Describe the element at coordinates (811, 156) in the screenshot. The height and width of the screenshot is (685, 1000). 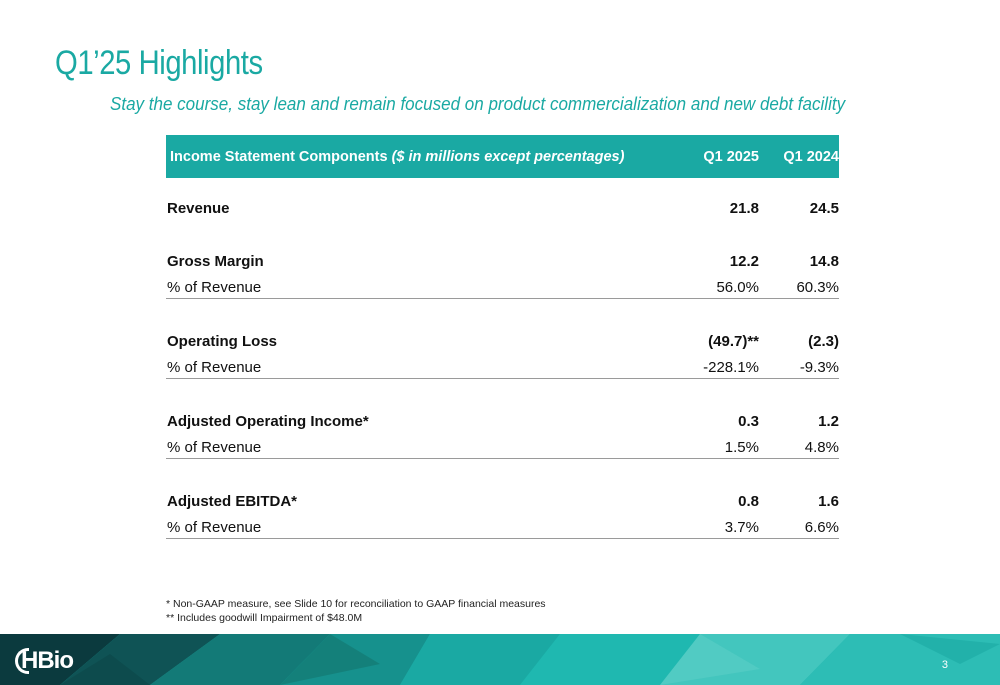
I see `header-q1-2024: Q1 2024` at that location.